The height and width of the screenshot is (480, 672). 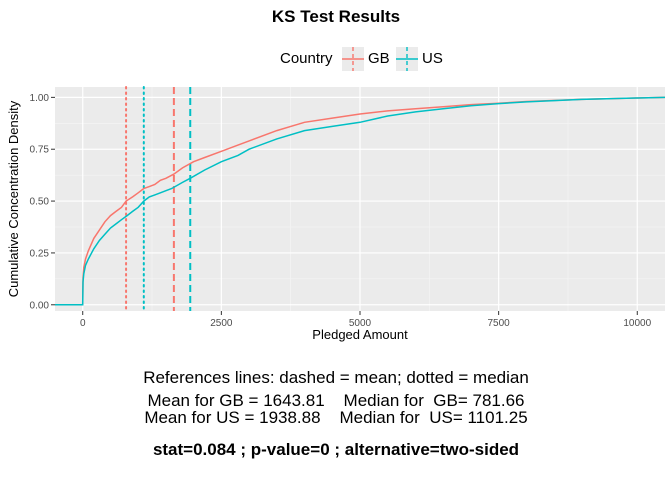 What do you see at coordinates (336, 16) in the screenshot?
I see `chart-title: KS Test Results` at bounding box center [336, 16].